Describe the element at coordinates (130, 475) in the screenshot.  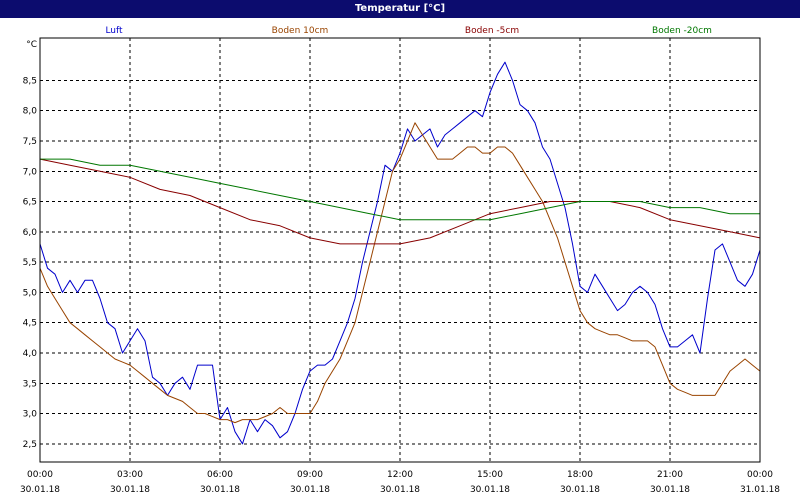
I see `x-tick-label-time: 03:00` at that location.